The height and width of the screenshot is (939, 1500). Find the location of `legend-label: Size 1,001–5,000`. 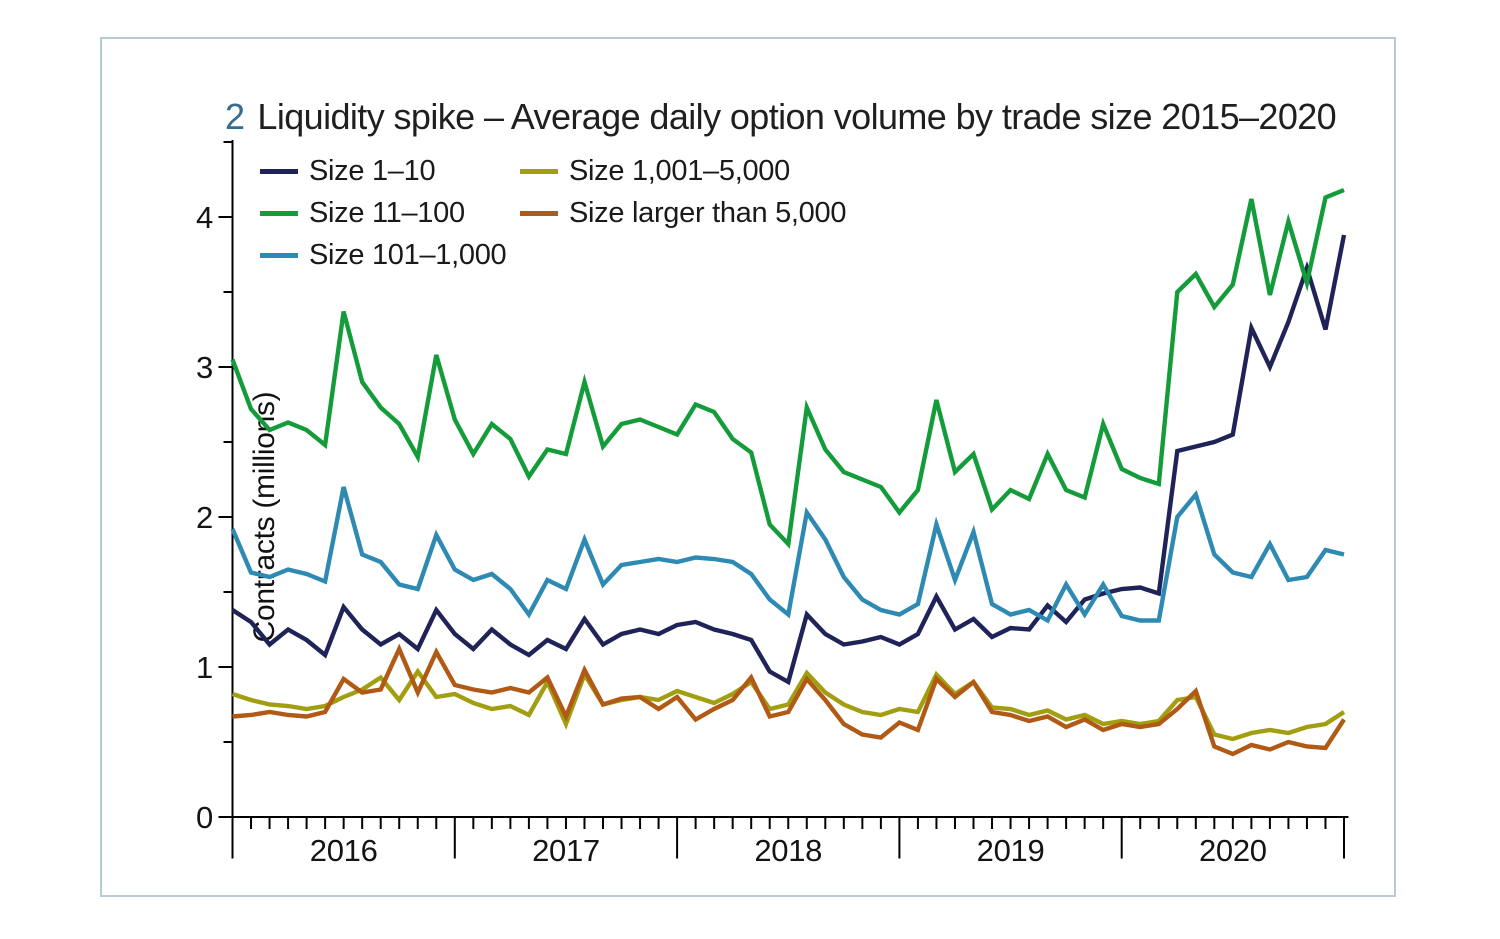

legend-label: Size 1,001–5,000 is located at coordinates (679, 170).